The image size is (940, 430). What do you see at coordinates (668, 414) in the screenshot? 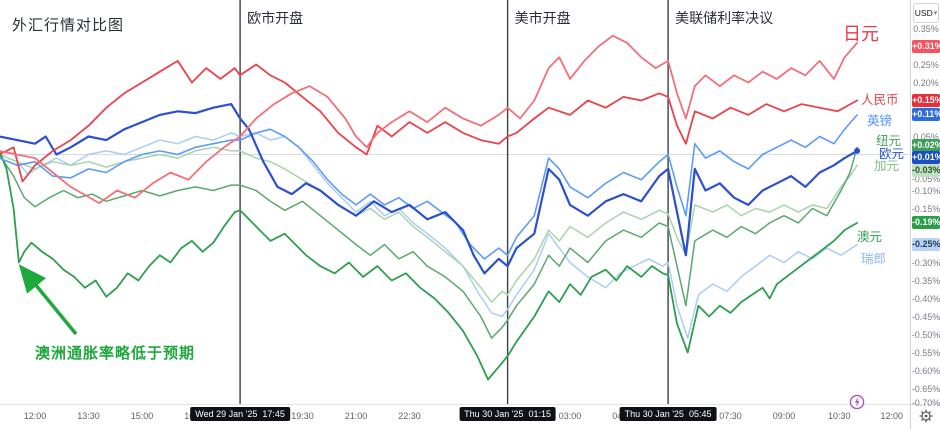
I see `session-time-badge: Thu 30 Jan '25 05:45` at bounding box center [668, 414].